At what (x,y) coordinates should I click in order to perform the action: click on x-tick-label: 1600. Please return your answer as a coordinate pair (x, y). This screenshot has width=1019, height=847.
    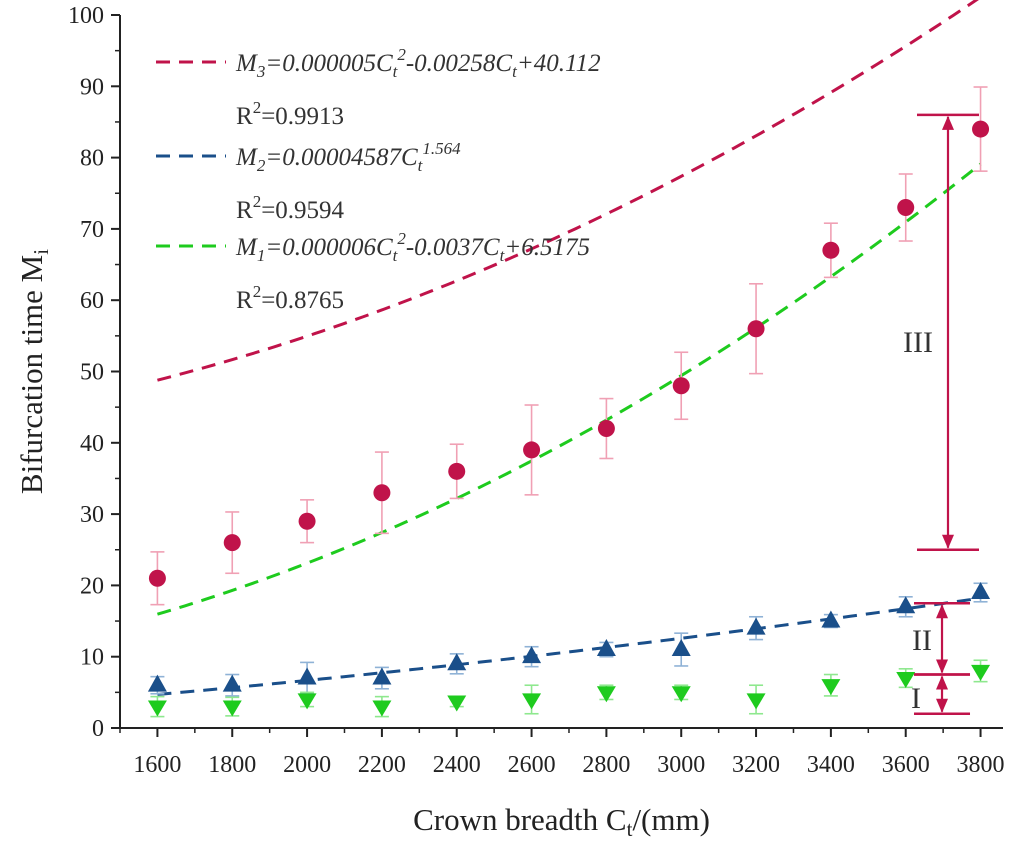
    Looking at the image, I should click on (157, 765).